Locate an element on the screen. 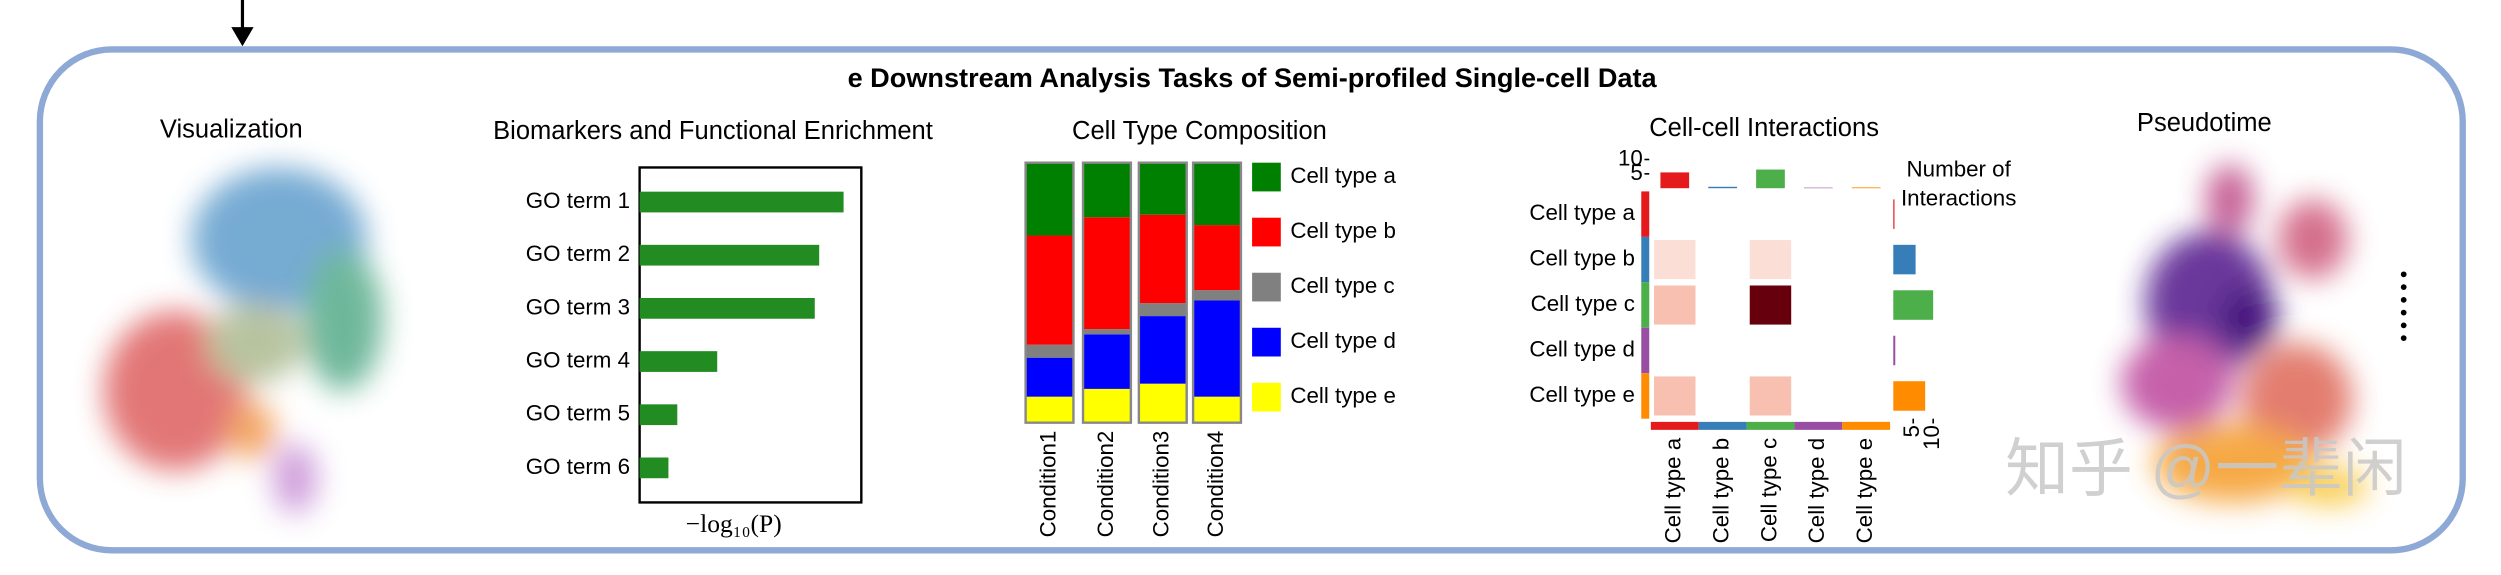 The width and height of the screenshot is (2501, 575). category-label: GO term 5 is located at coordinates (578, 413).